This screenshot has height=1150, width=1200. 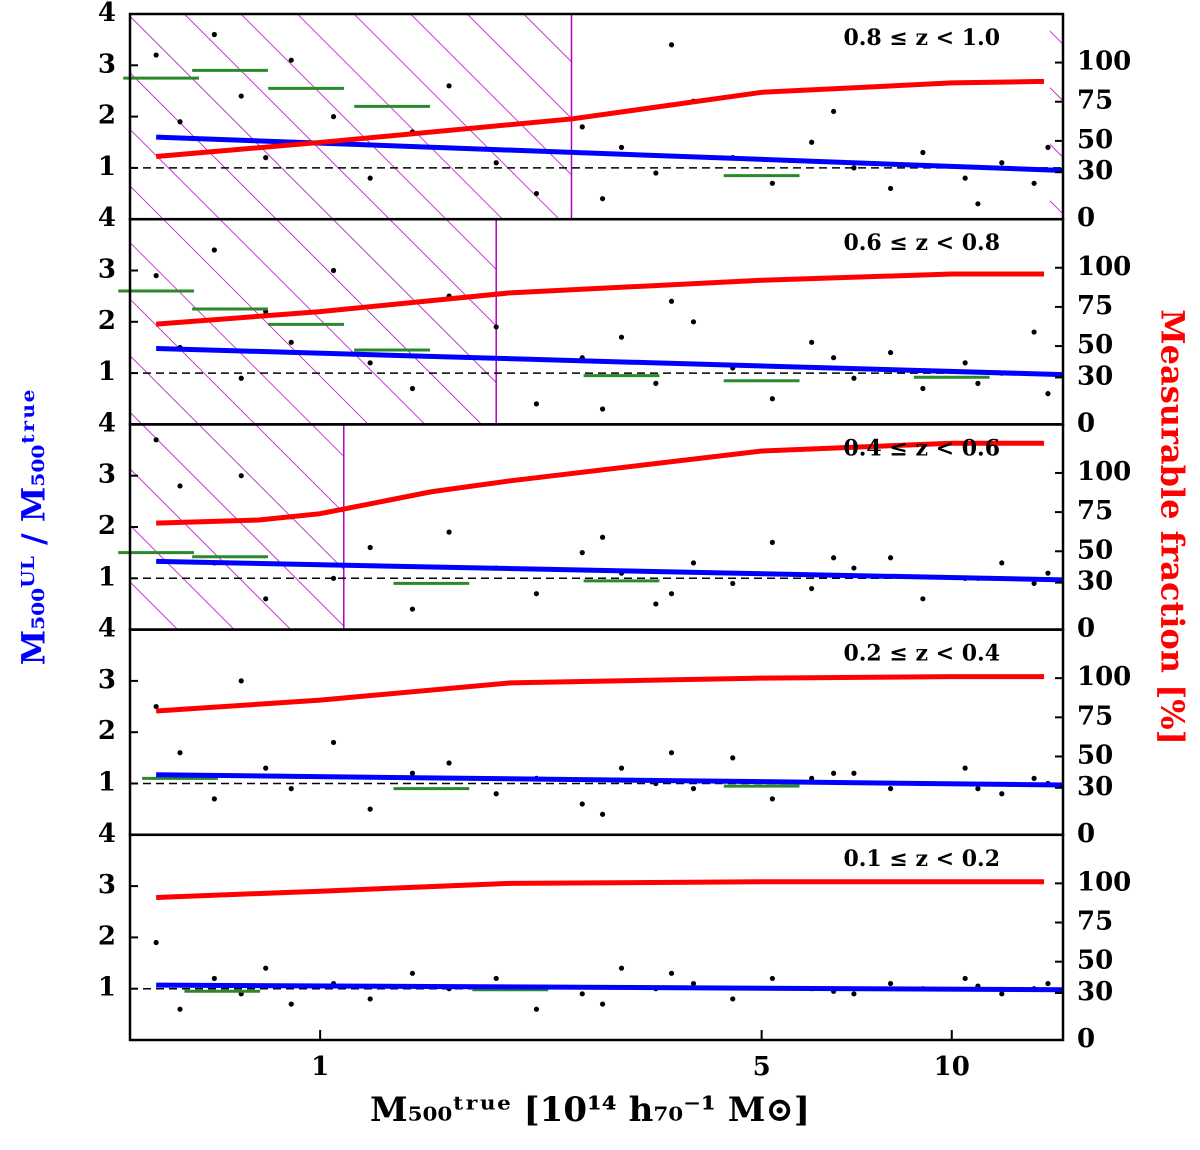 I want to click on x-tick-label: 5, so click(x=762, y=1067).